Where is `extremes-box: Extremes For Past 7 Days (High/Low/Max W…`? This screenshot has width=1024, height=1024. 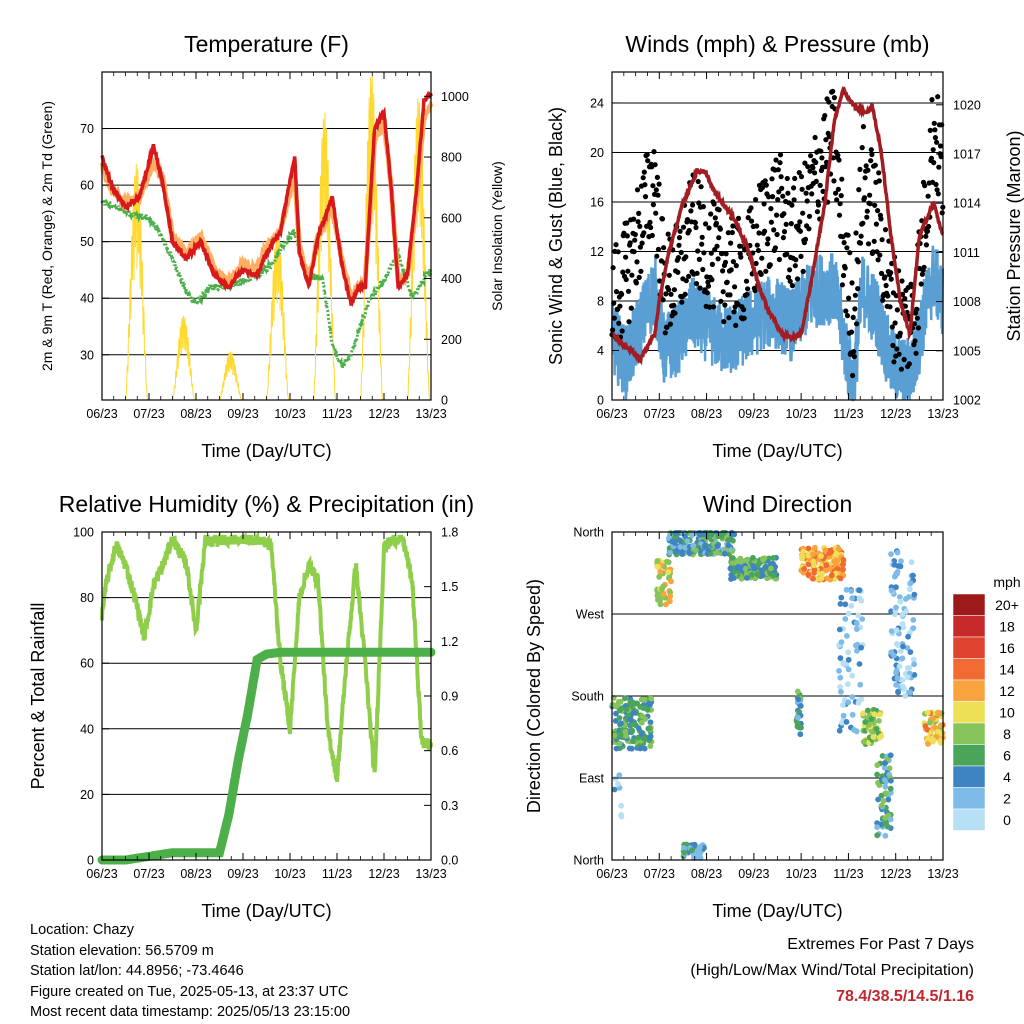 extremes-box: Extremes For Past 7 Days (High/Low/Max W… is located at coordinates (832, 971).